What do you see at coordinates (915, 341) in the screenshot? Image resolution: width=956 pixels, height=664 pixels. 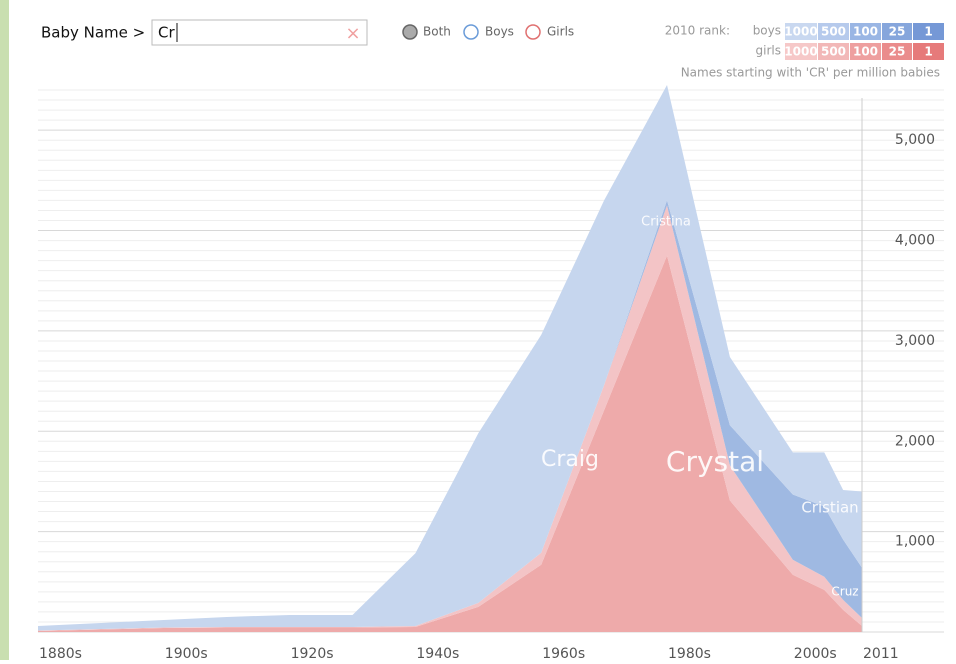 I see `y-tick-label: 3,000` at bounding box center [915, 341].